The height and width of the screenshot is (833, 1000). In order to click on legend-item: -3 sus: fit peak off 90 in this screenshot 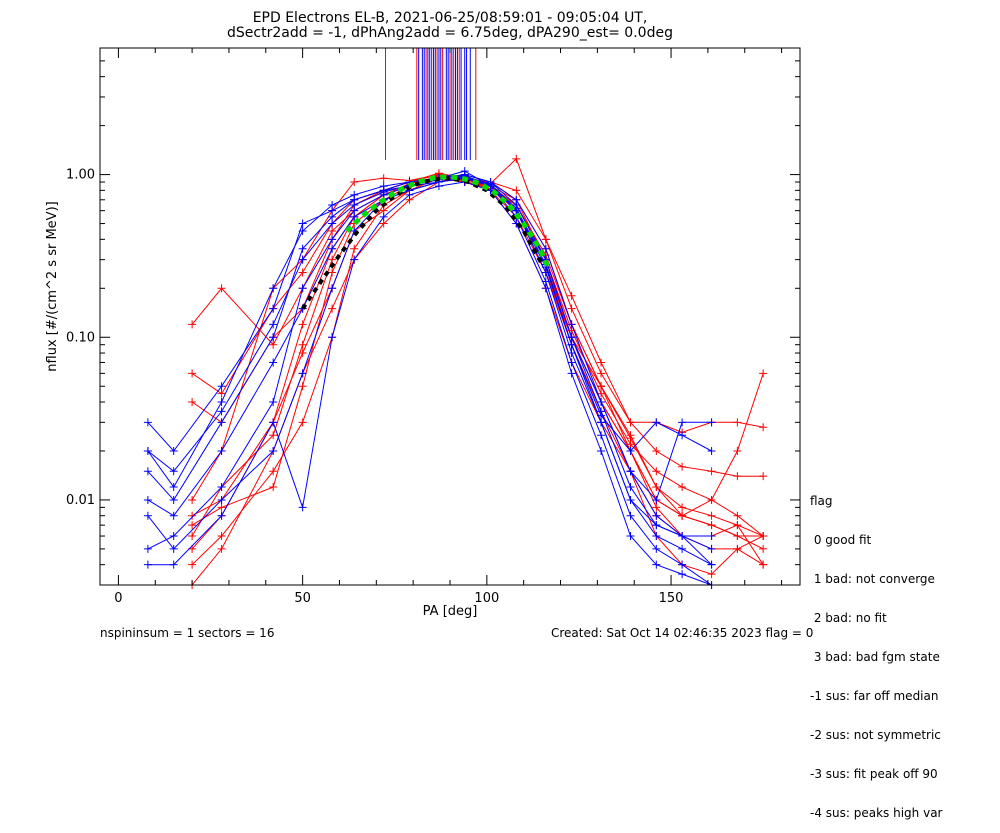, I will do `click(874, 774)`.